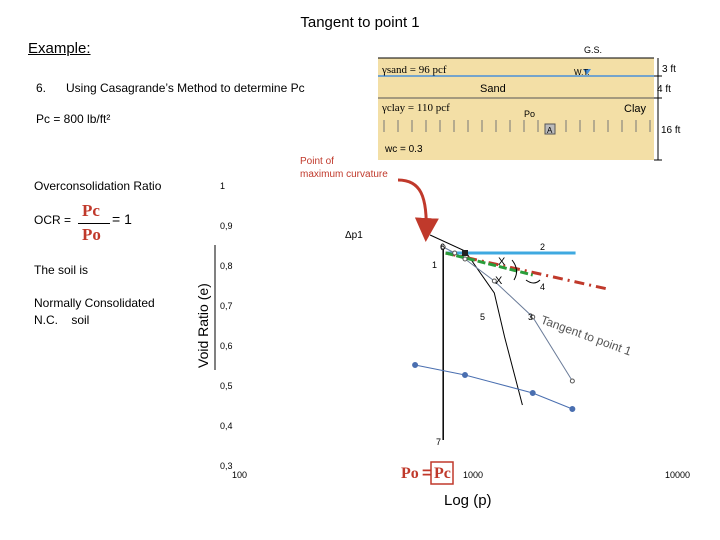 This screenshot has height=540, width=720. Describe the element at coordinates (542, 247) in the screenshot. I see `point-label: 2` at that location.